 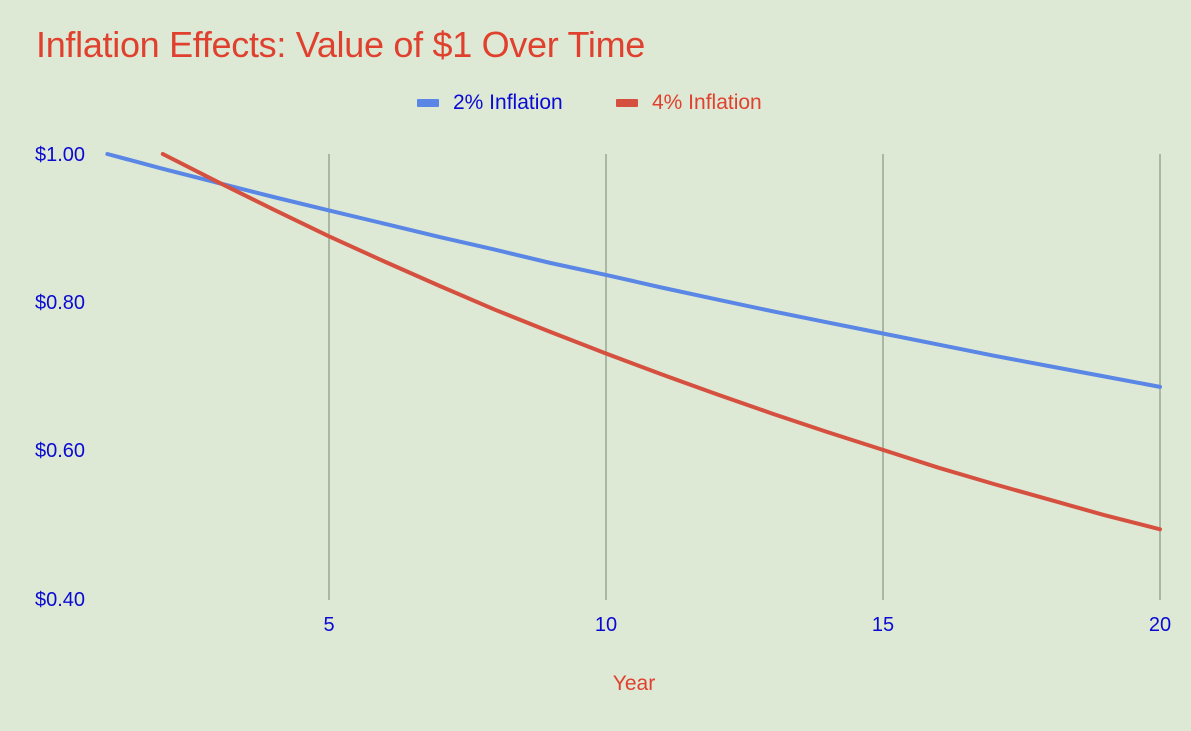 What do you see at coordinates (60, 451) in the screenshot?
I see `y-tick-label: $0.60` at bounding box center [60, 451].